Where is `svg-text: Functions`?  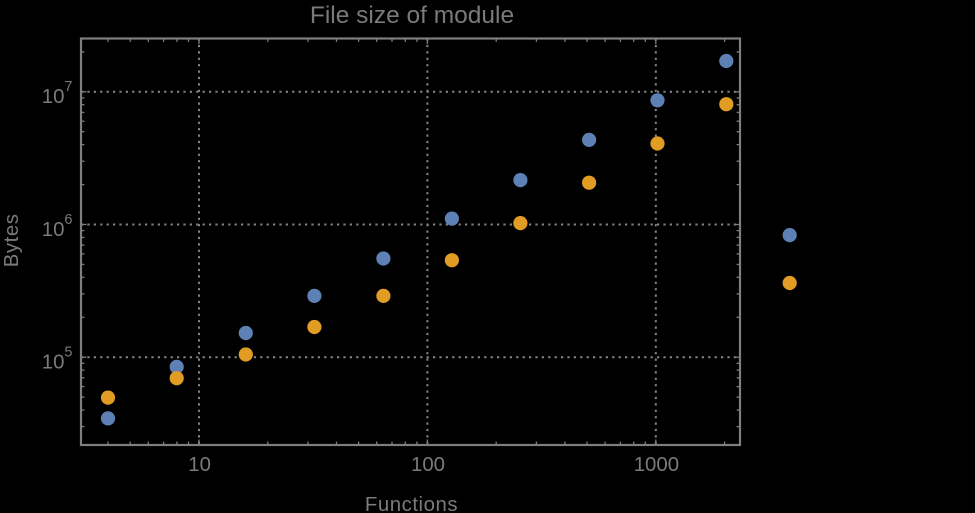 svg-text: Functions is located at coordinates (411, 503).